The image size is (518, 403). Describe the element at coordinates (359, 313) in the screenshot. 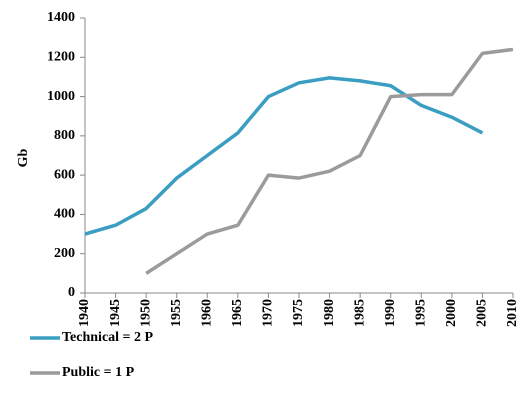

I see `x-tick-label: 1985` at that location.